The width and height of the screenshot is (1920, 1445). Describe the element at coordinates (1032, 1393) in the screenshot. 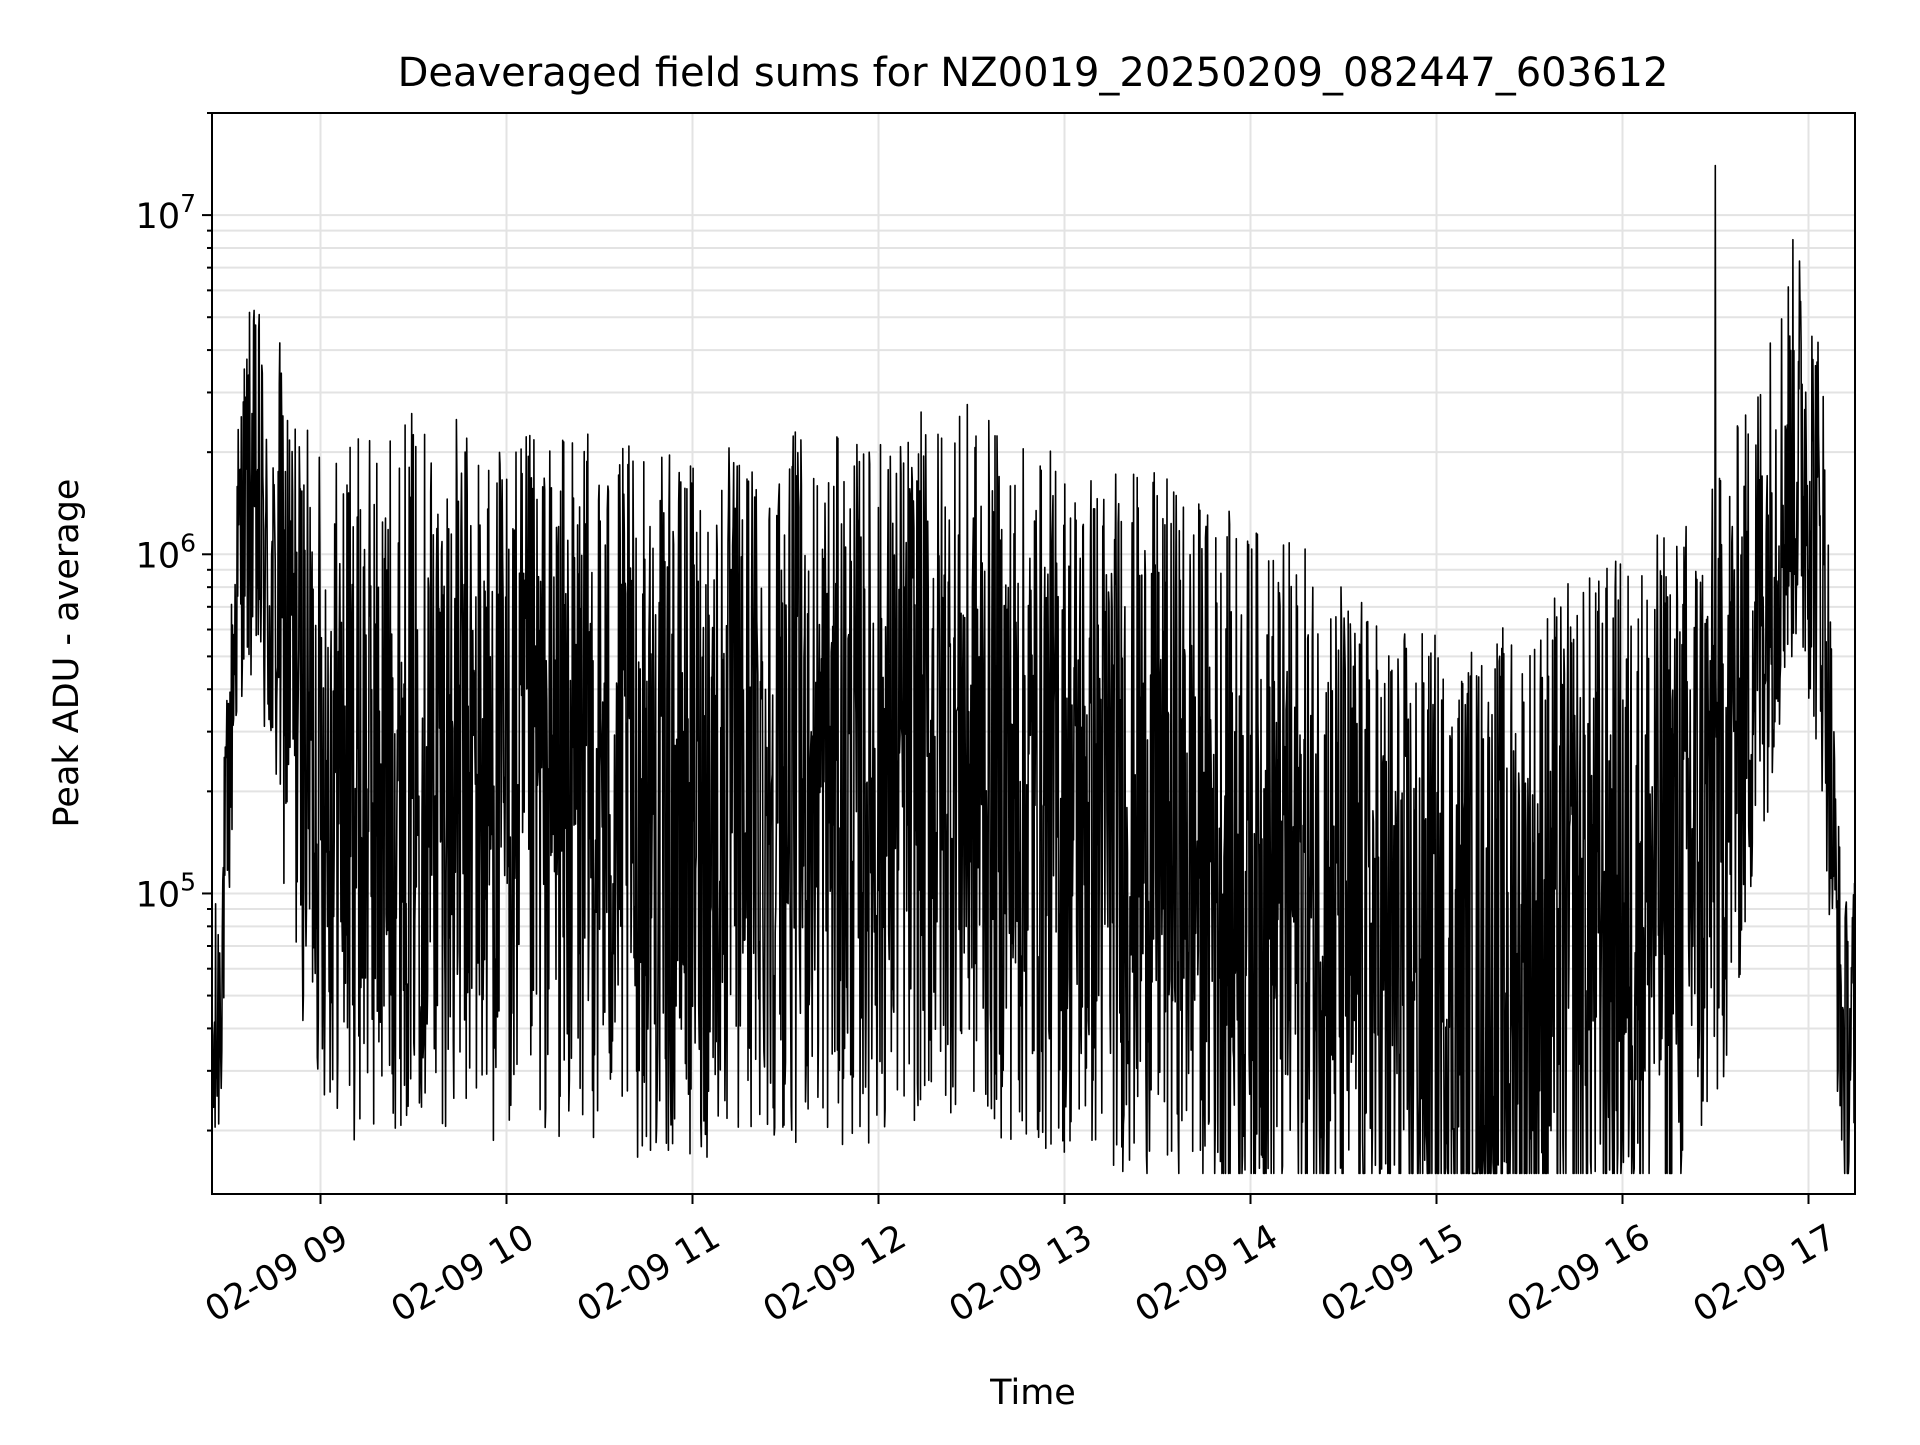

I see `x-axis-label: Time` at that location.